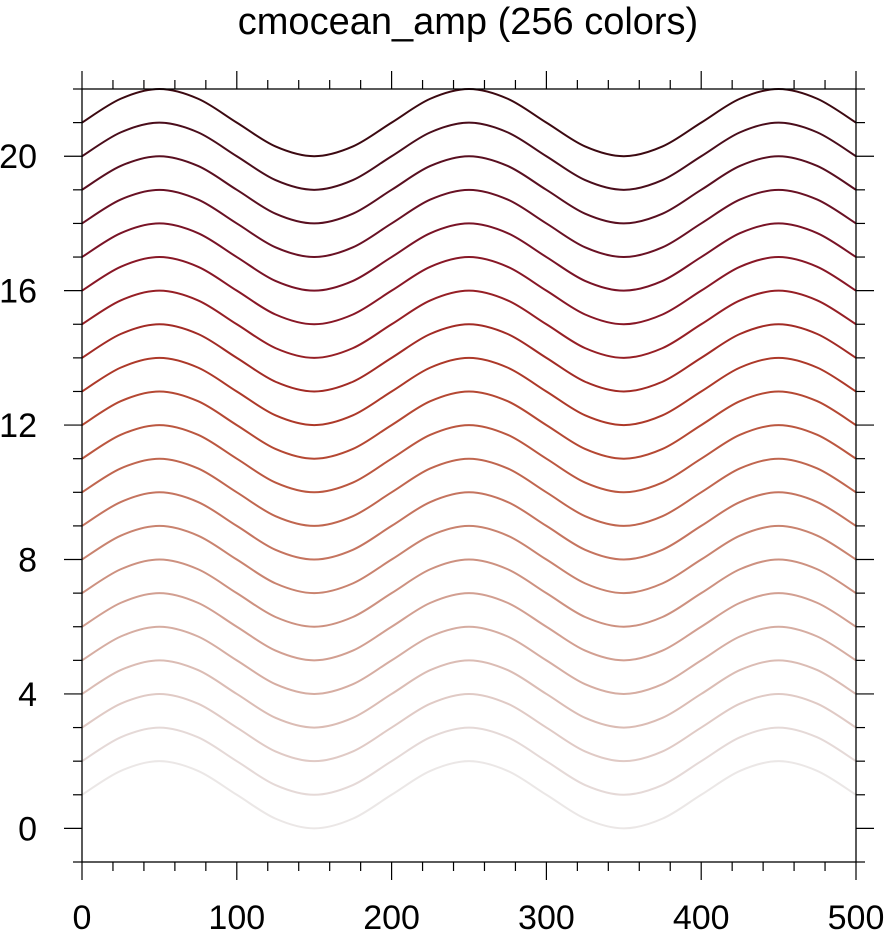 This screenshot has height=935, width=886. I want to click on x-tick-label: 500, so click(856, 917).